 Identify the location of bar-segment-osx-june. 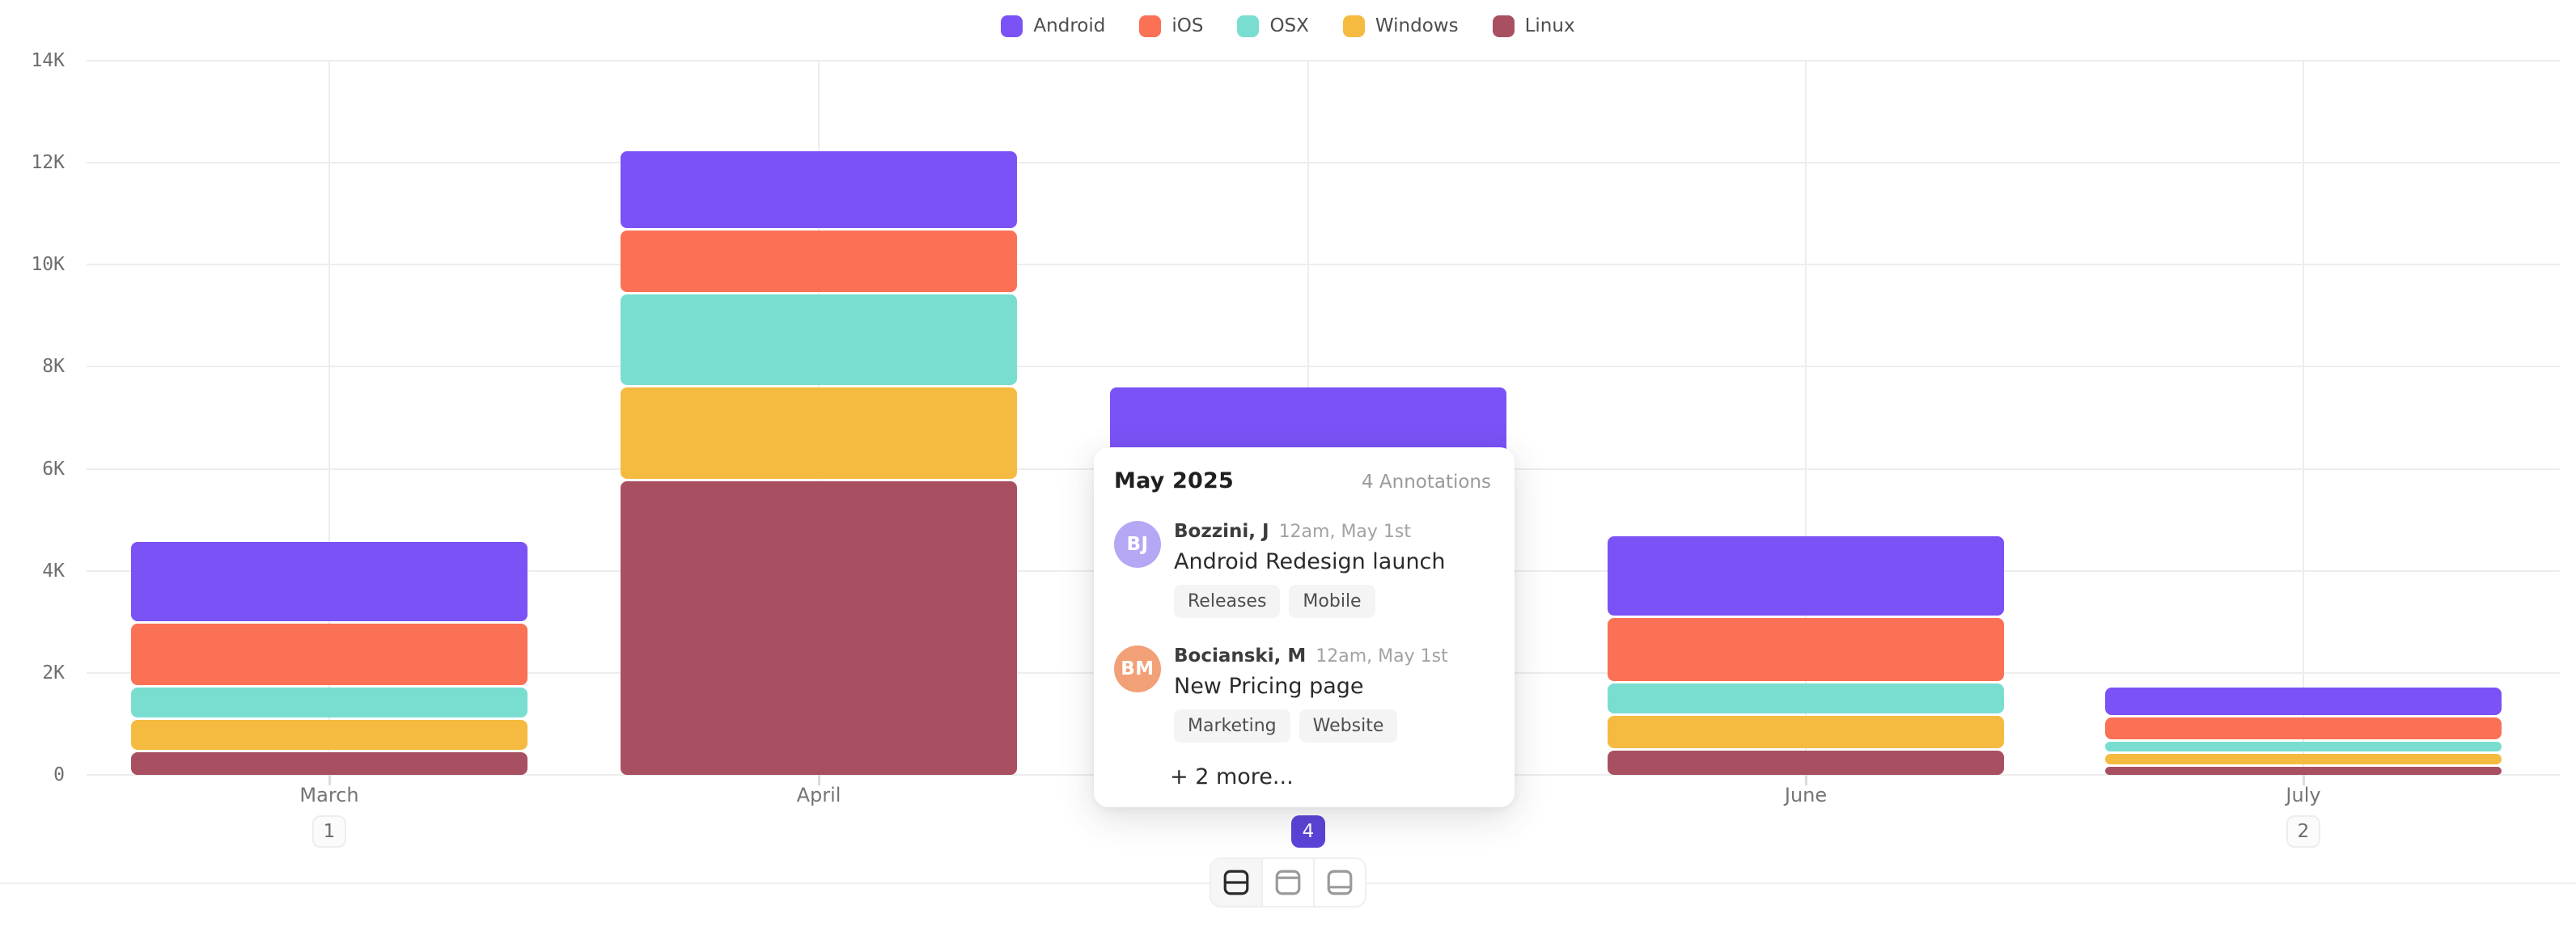
(1806, 698).